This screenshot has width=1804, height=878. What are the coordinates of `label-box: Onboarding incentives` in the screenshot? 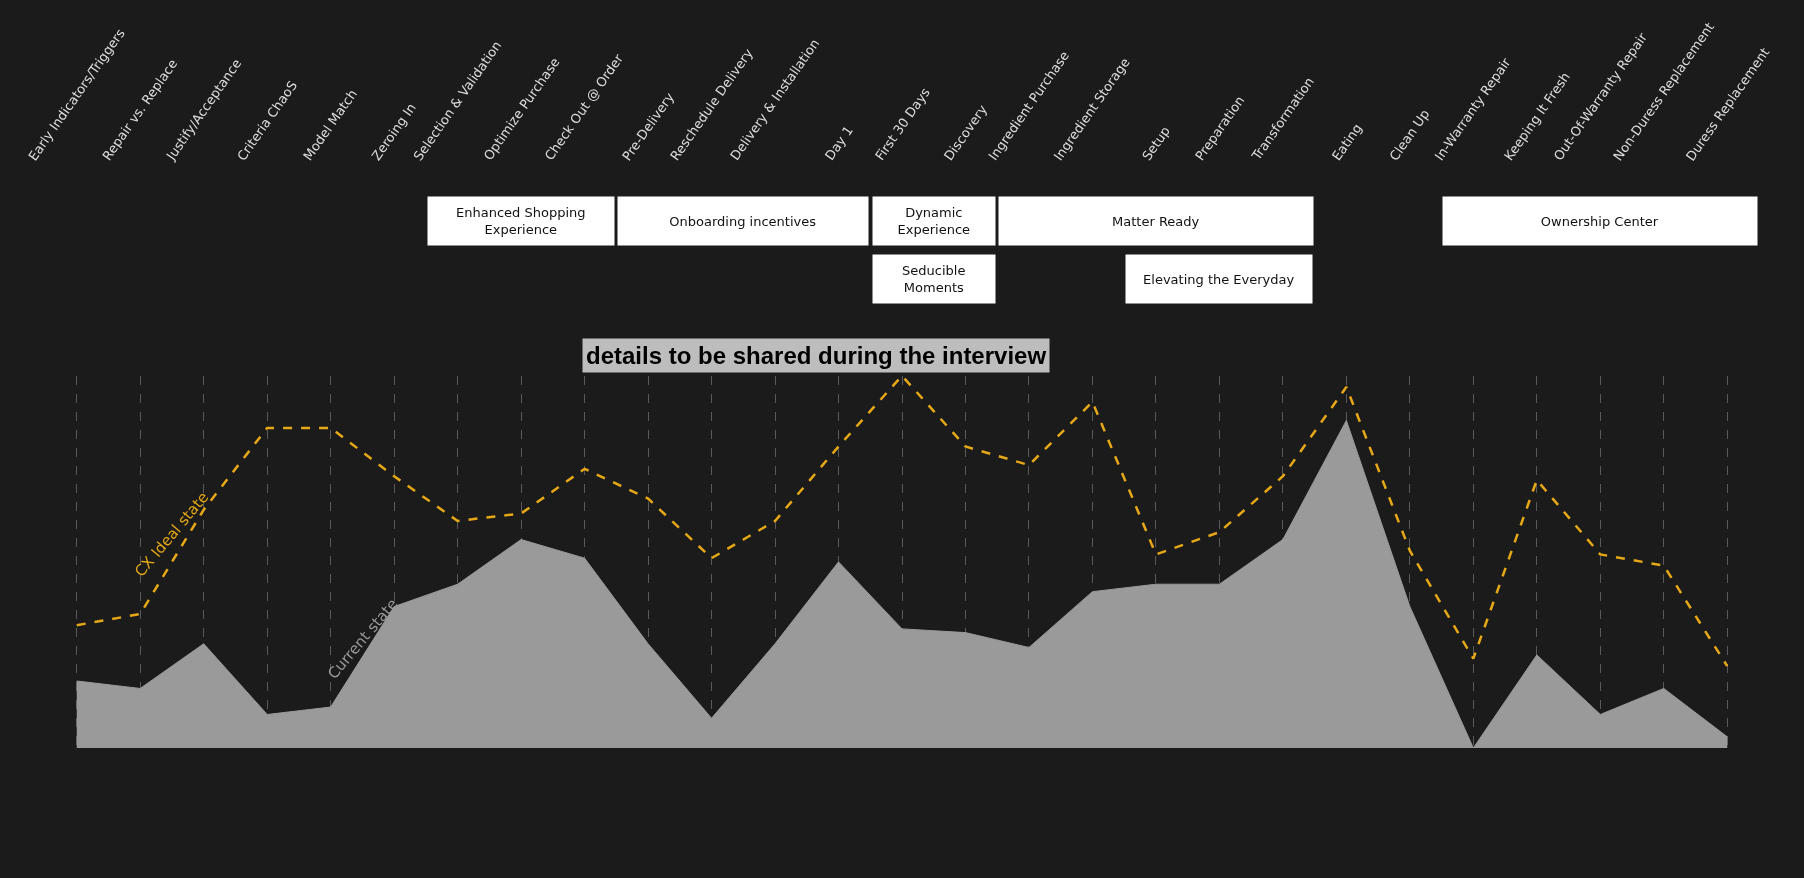 It's located at (743, 221).